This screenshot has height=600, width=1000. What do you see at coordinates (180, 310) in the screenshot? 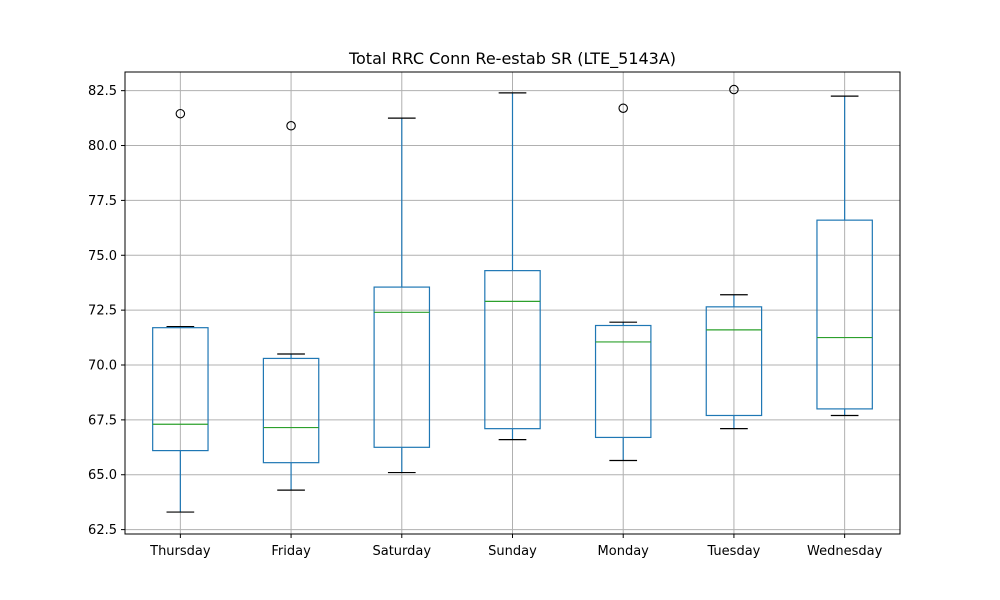
I see `box-thursday` at bounding box center [180, 310].